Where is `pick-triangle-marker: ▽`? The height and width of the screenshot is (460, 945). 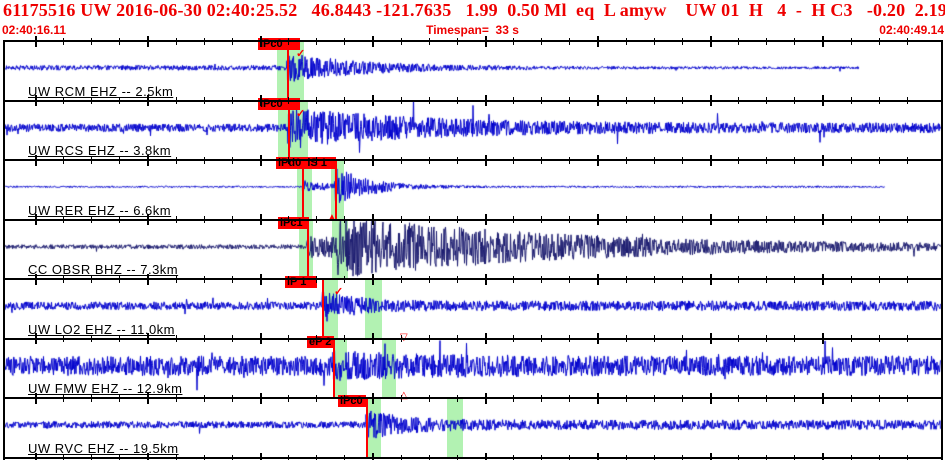
pick-triangle-marker: ▽ is located at coordinates (404, 337).